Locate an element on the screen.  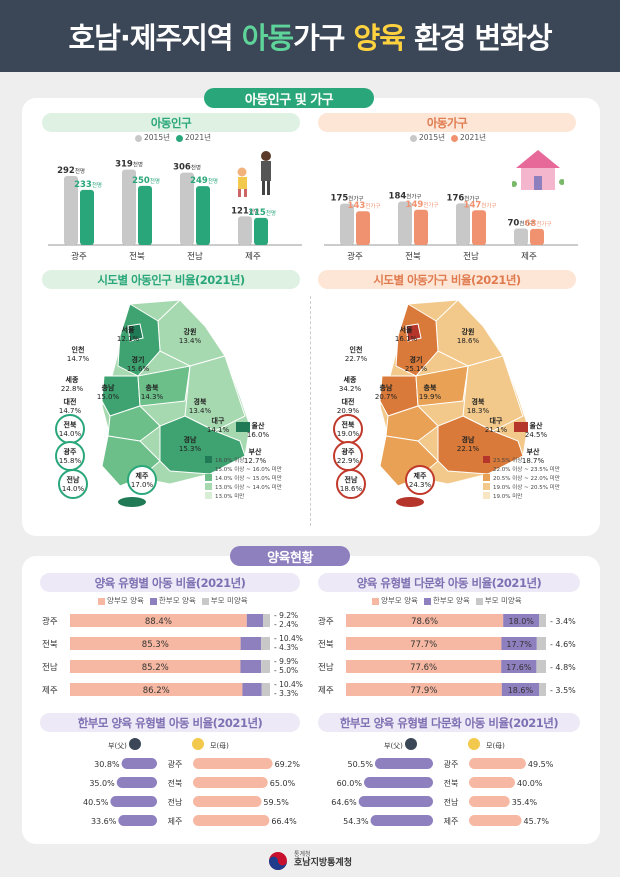
child-hh-label-2015: 184천가구 is located at coordinates (405, 197).